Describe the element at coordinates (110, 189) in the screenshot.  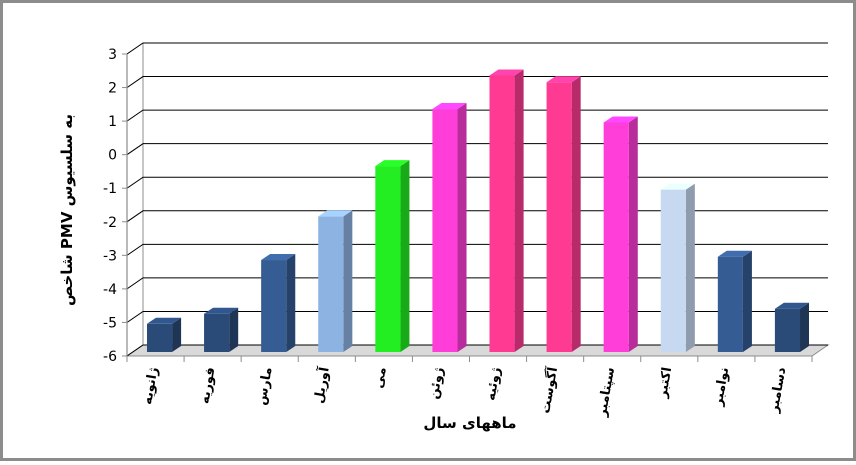
I see `y-tick-label: -1` at that location.